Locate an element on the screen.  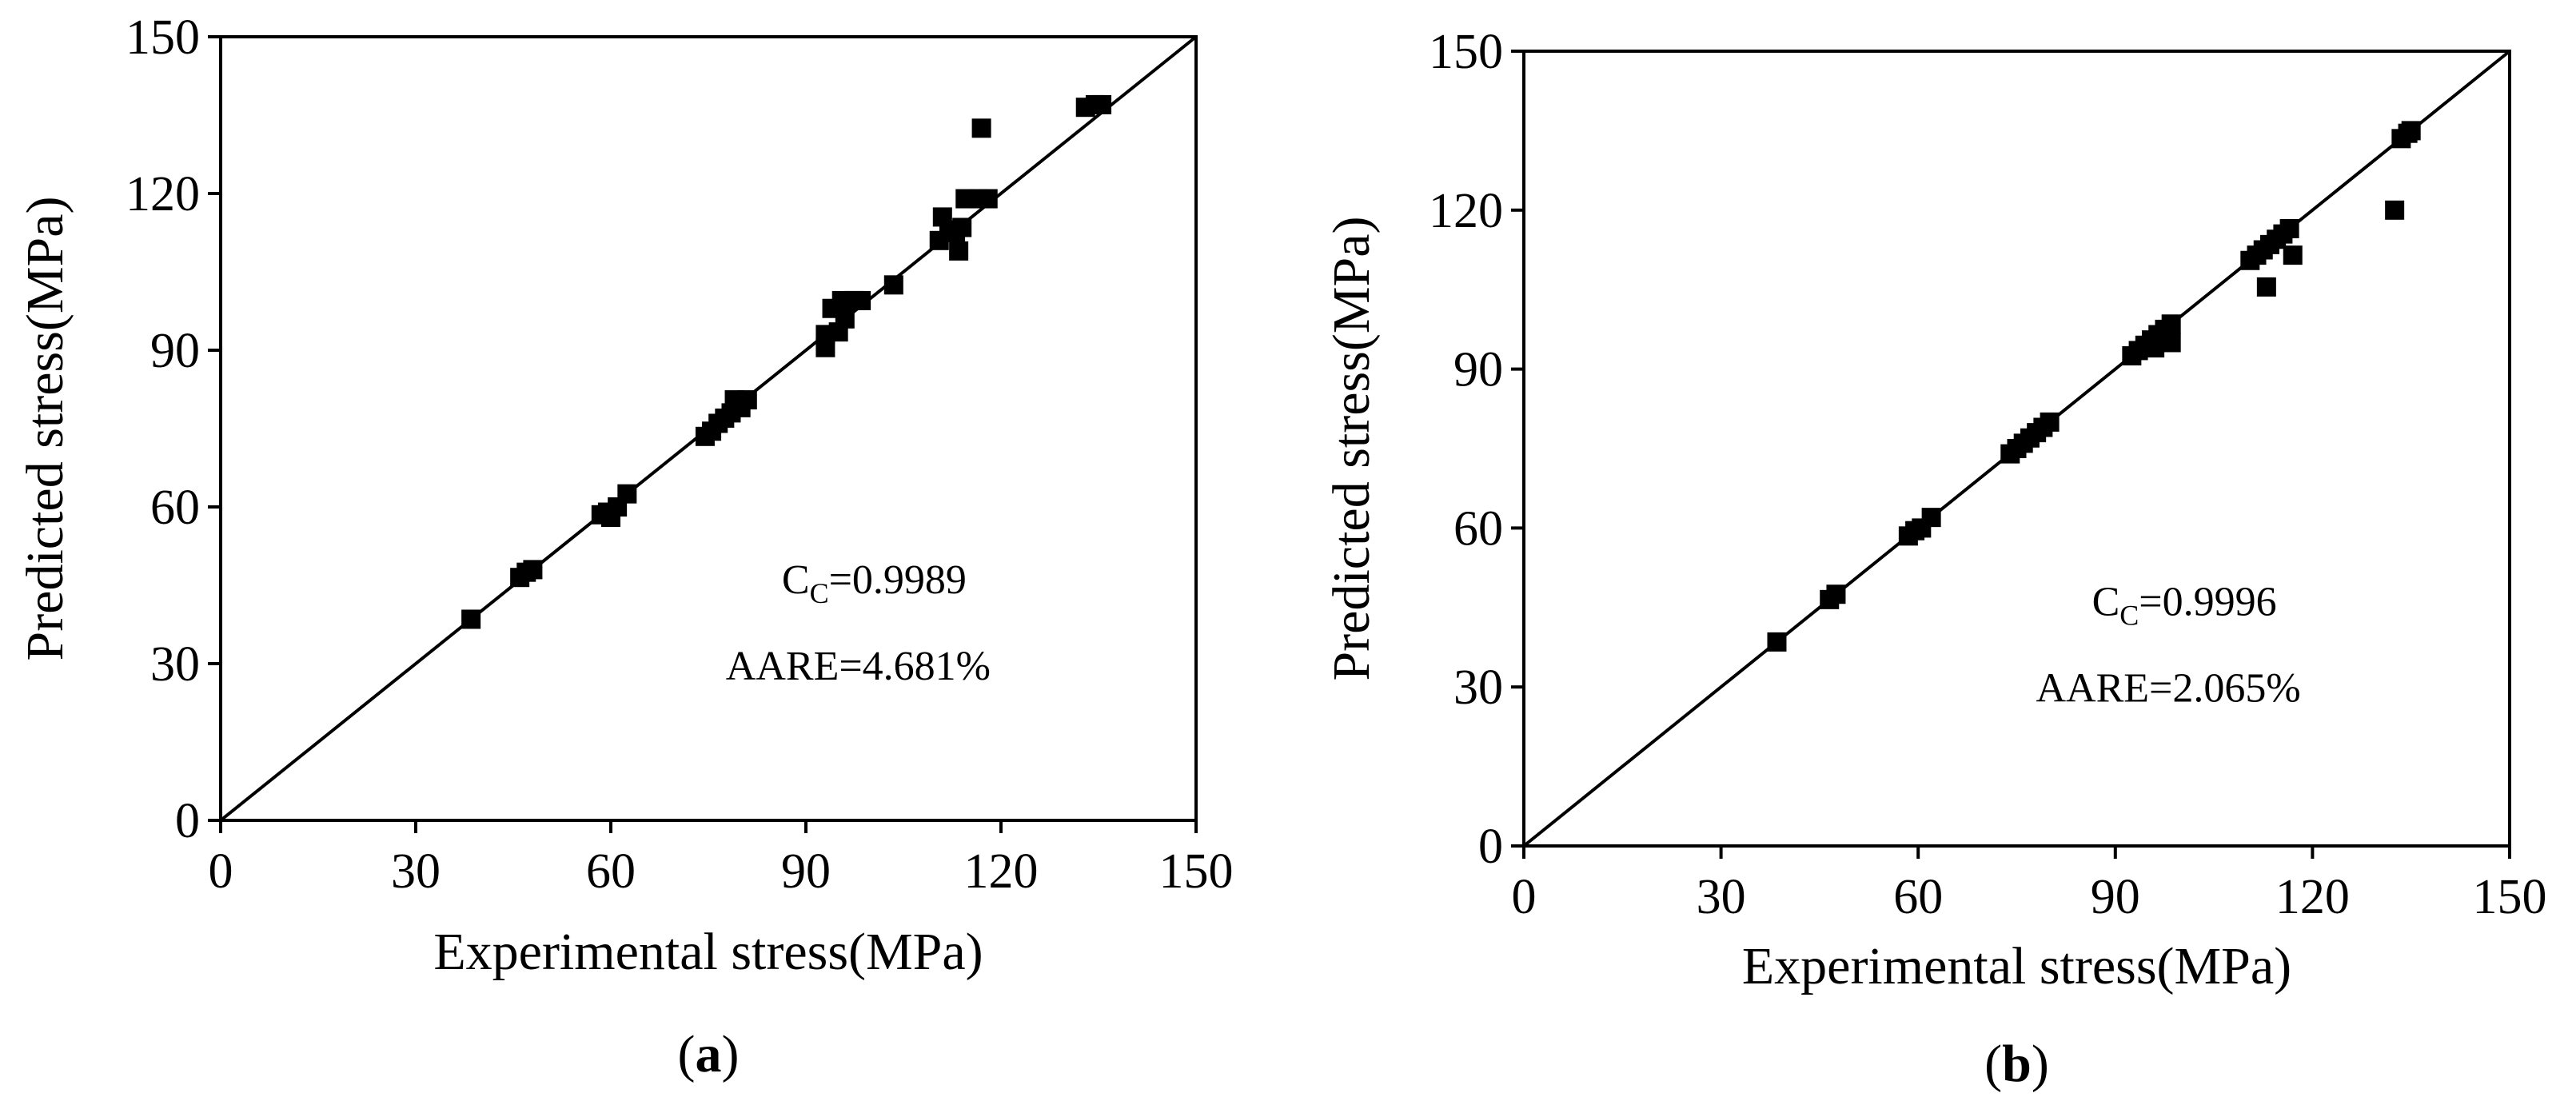
aare-annotation: AARE=2.065% is located at coordinates (2168, 689).